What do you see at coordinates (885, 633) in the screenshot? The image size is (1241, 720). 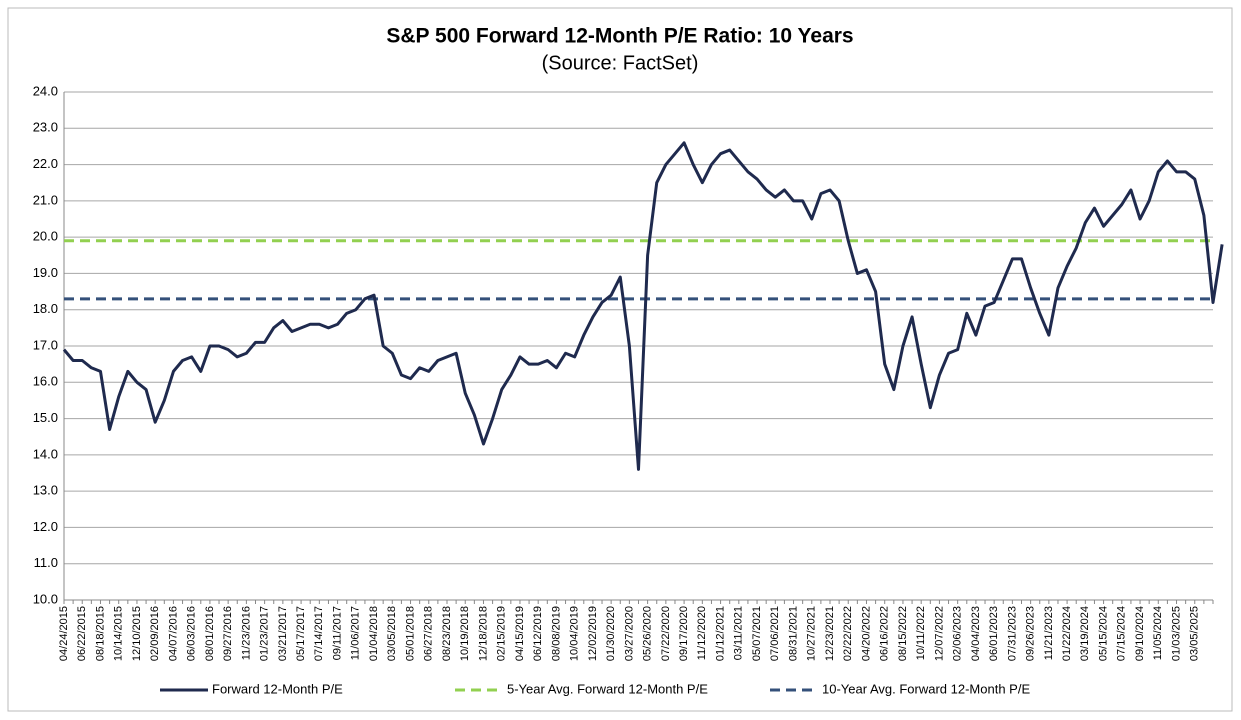 I see `x-tick-label: 06/16/2022` at bounding box center [885, 633].